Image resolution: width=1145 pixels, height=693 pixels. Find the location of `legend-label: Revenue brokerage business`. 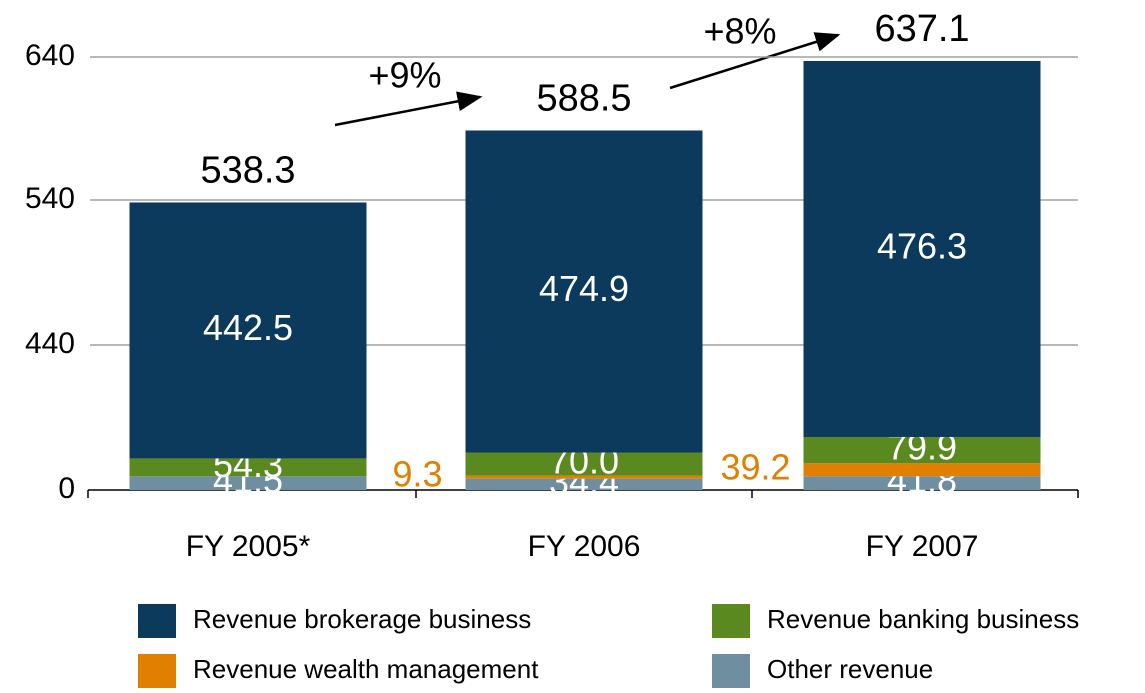

legend-label: Revenue brokerage business is located at coordinates (362, 619).